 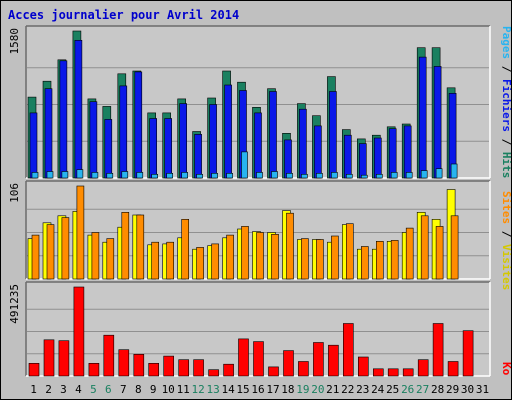 What do you see at coordinates (467, 389) in the screenshot?
I see `x-tick-label-day-30: 30` at bounding box center [467, 389].